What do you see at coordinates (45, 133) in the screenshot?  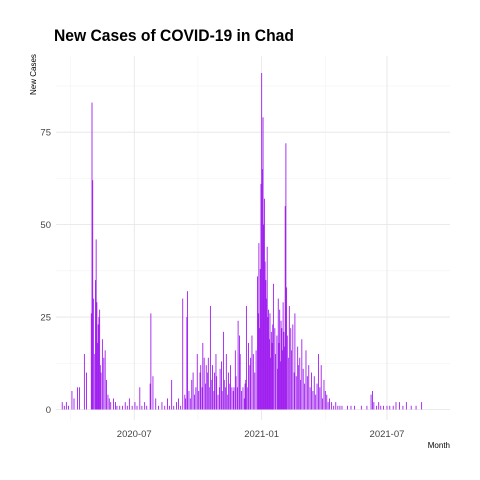 I see `y-tick-label: 75` at bounding box center [45, 133].